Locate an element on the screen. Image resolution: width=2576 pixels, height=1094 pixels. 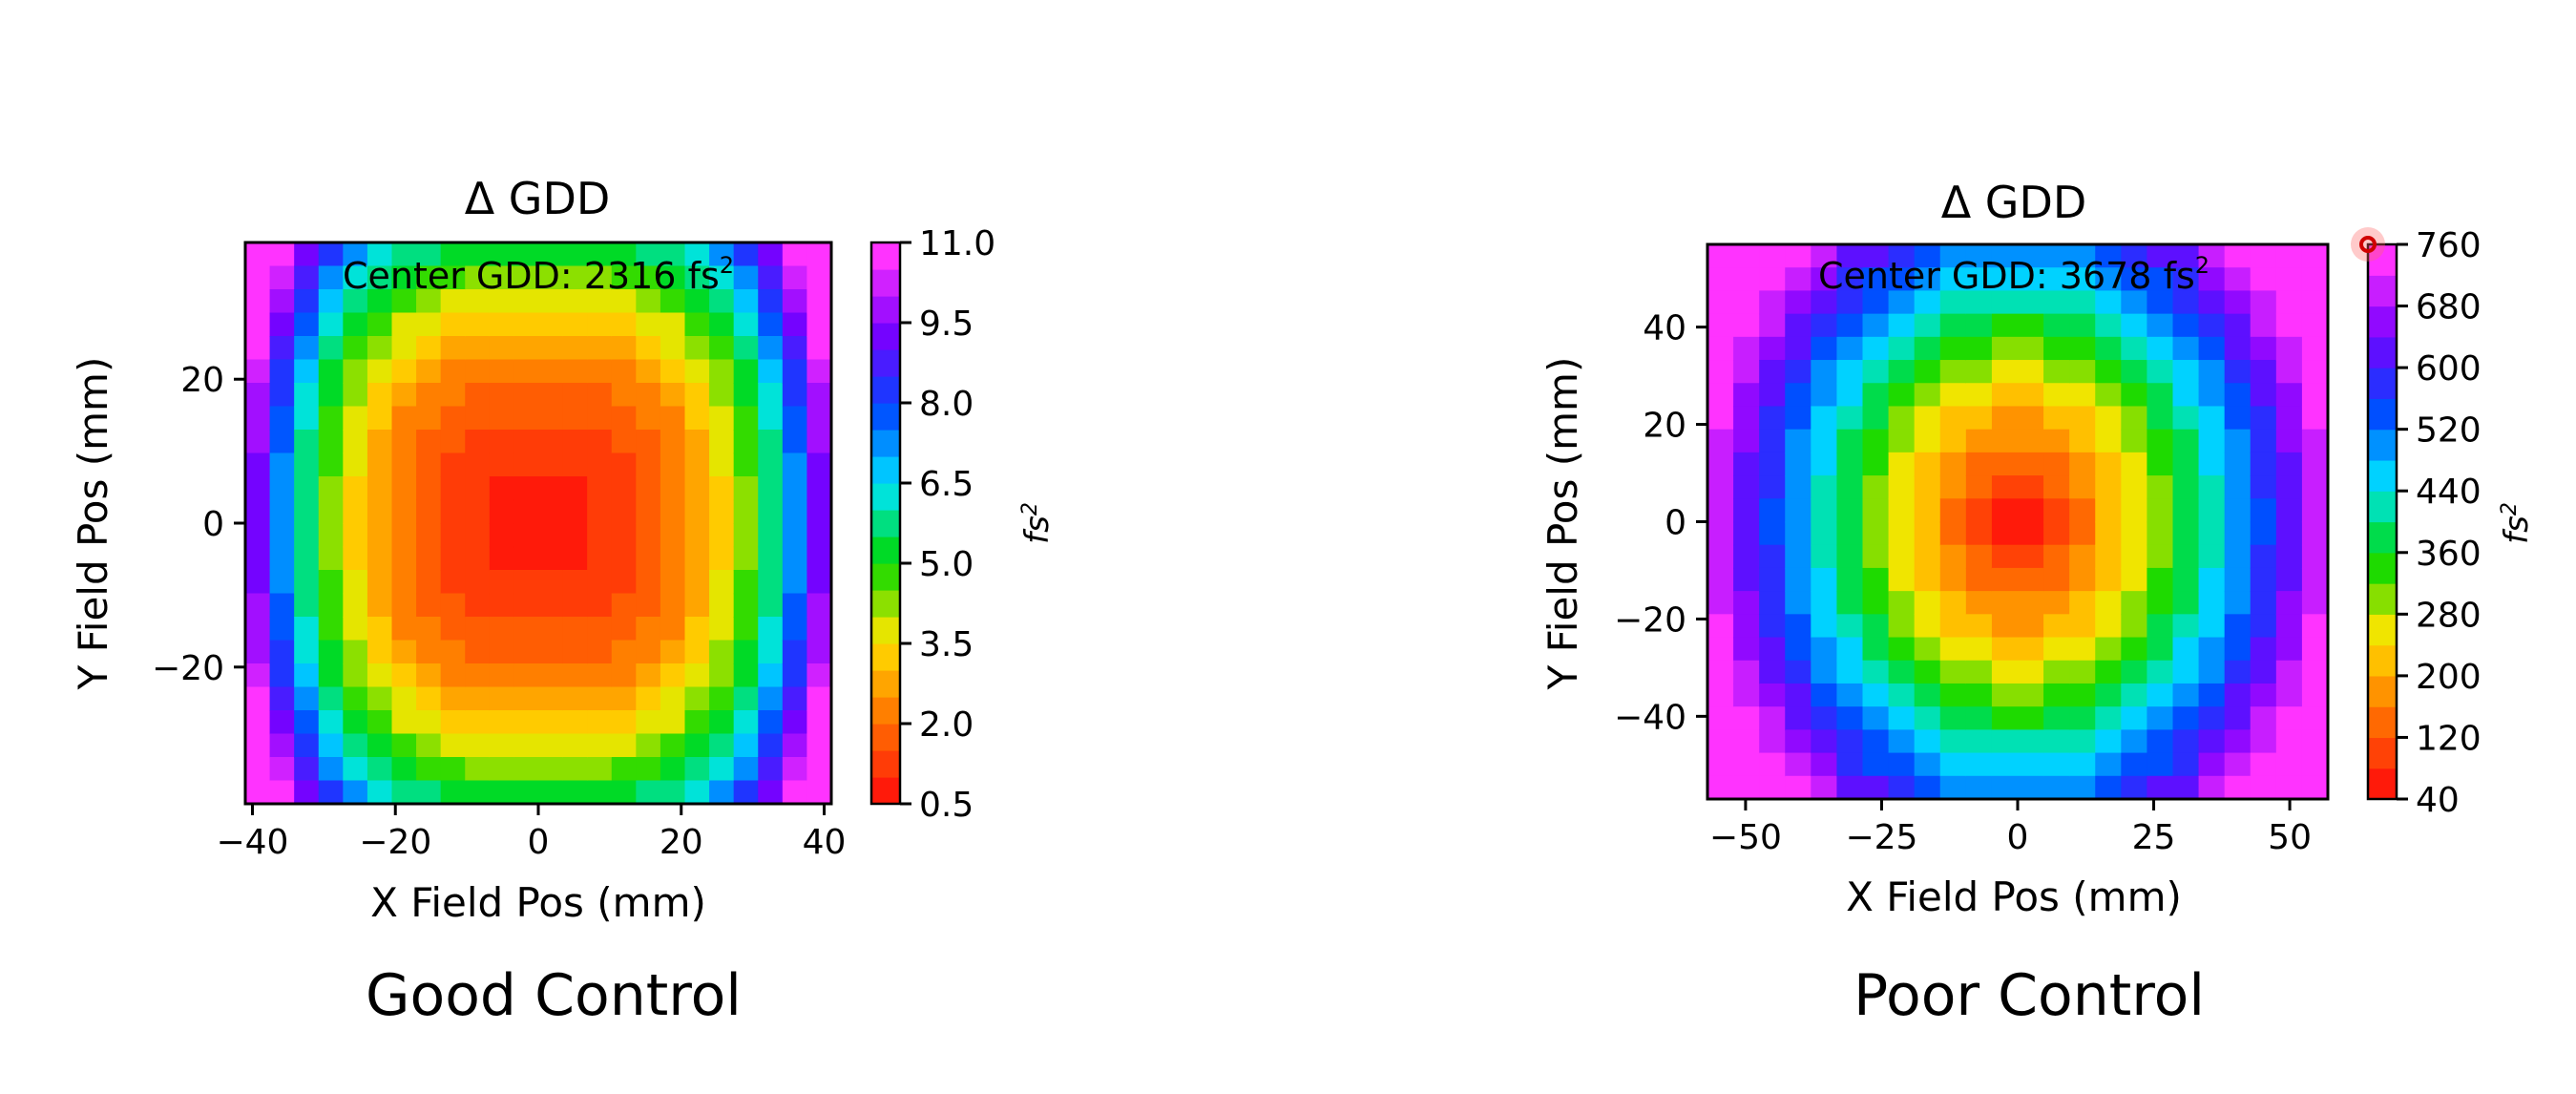
left-colorbar-segment is located at coordinates (885, 523).